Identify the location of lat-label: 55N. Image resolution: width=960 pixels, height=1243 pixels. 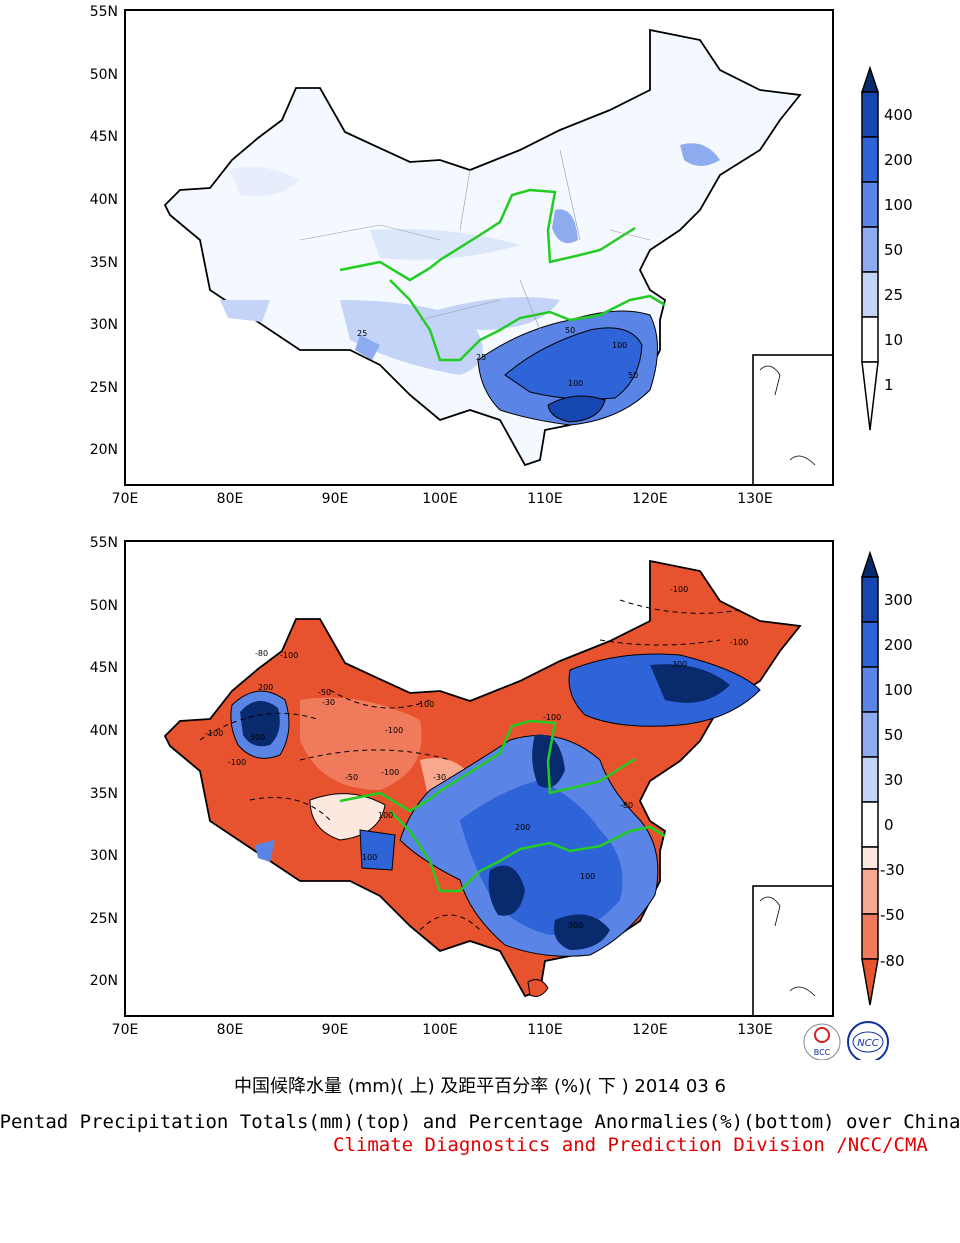
(104, 12).